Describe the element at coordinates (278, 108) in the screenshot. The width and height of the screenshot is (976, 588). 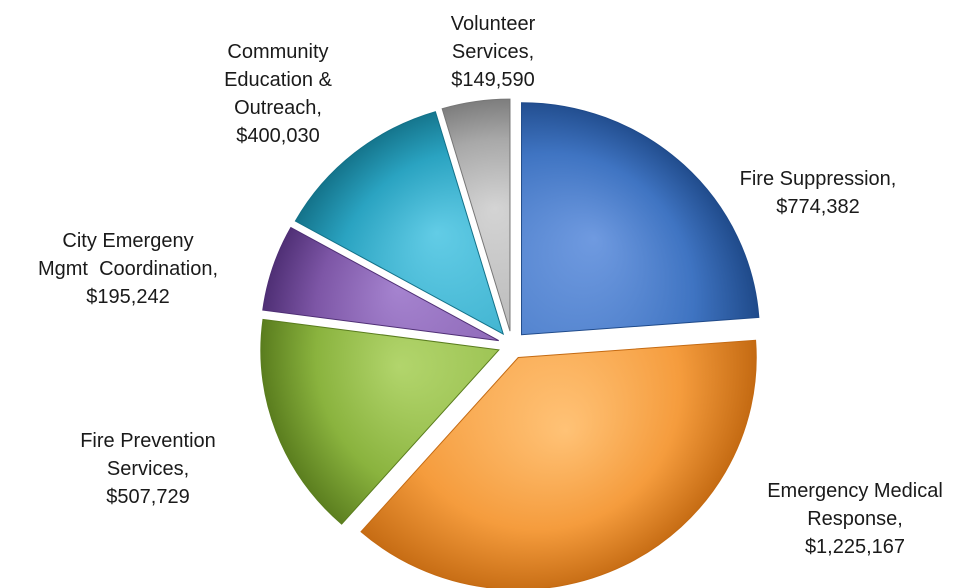
I see `slice-label-line: Outreach,` at that location.